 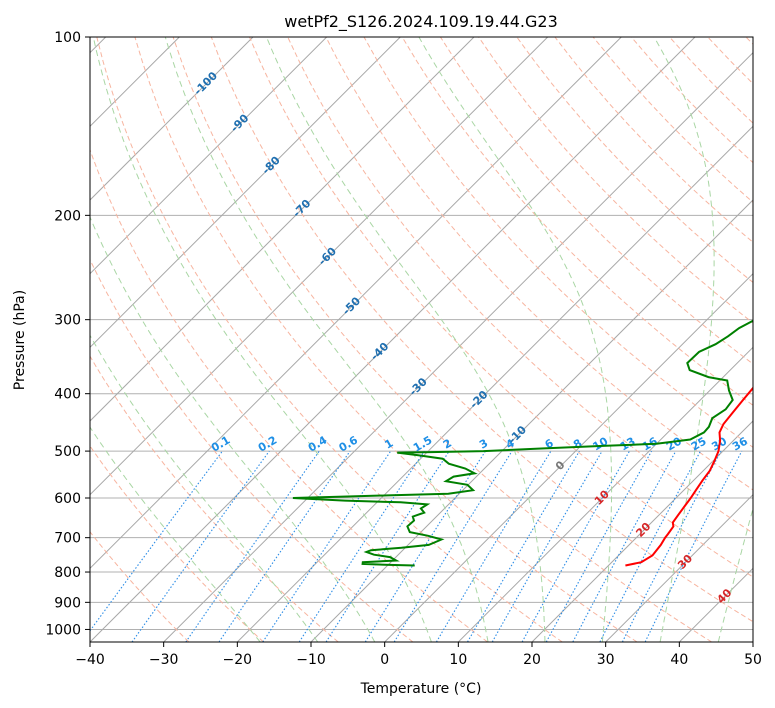 I want to click on y-tick-label: 200, so click(x=67, y=216).